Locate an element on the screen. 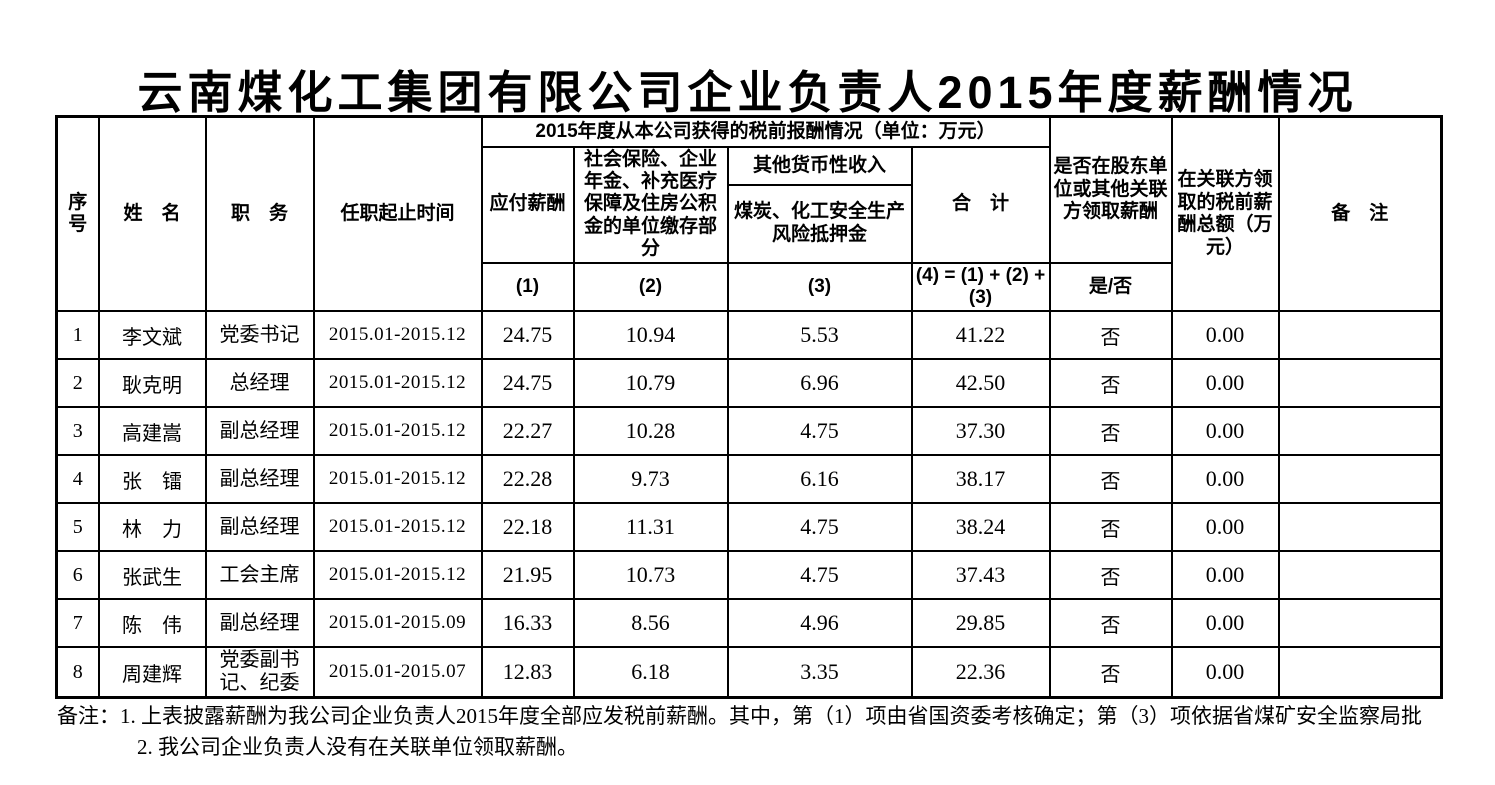  row-payable: 22.18 is located at coordinates (527, 527).